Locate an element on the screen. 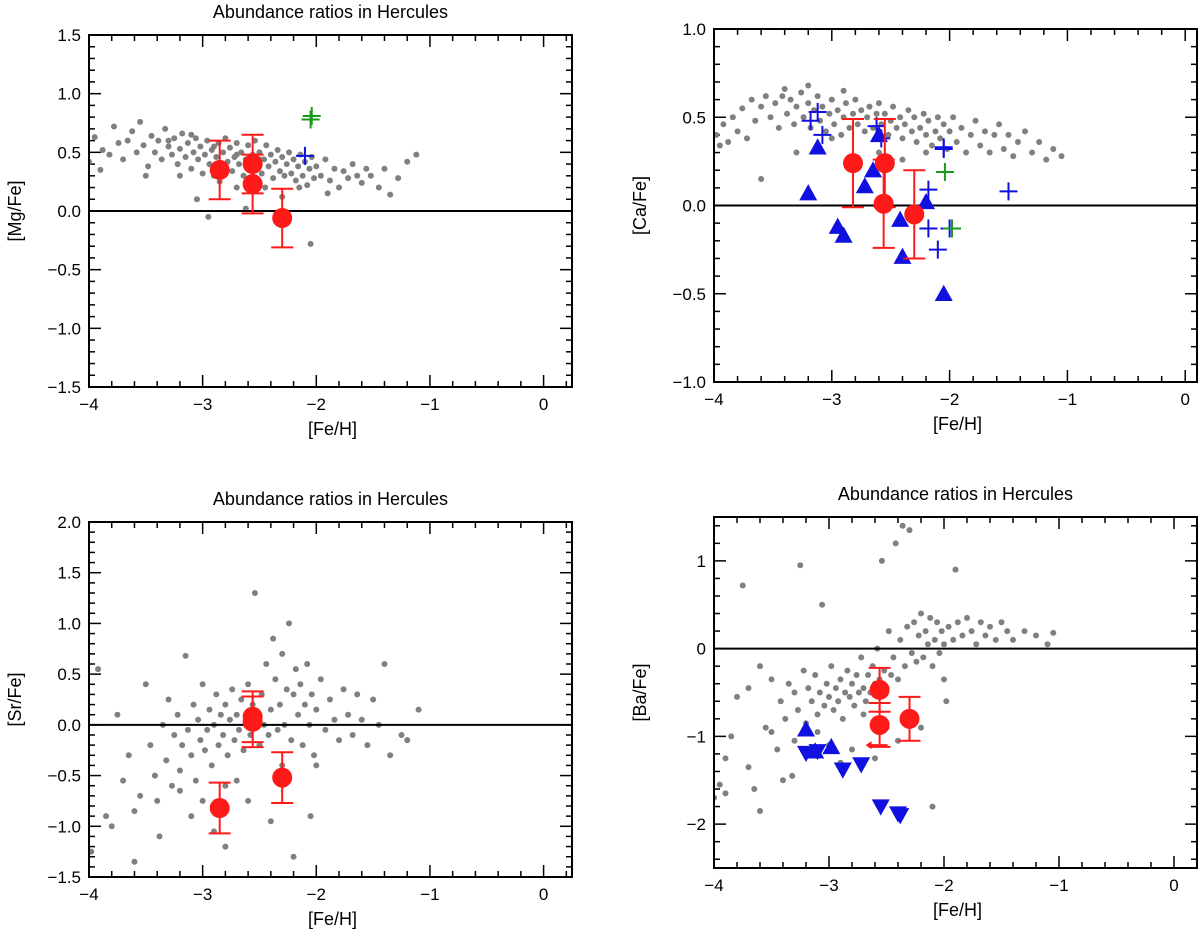 The width and height of the screenshot is (1200, 933). y-axis-label: [Mg/Fe] is located at coordinates (15, 210).